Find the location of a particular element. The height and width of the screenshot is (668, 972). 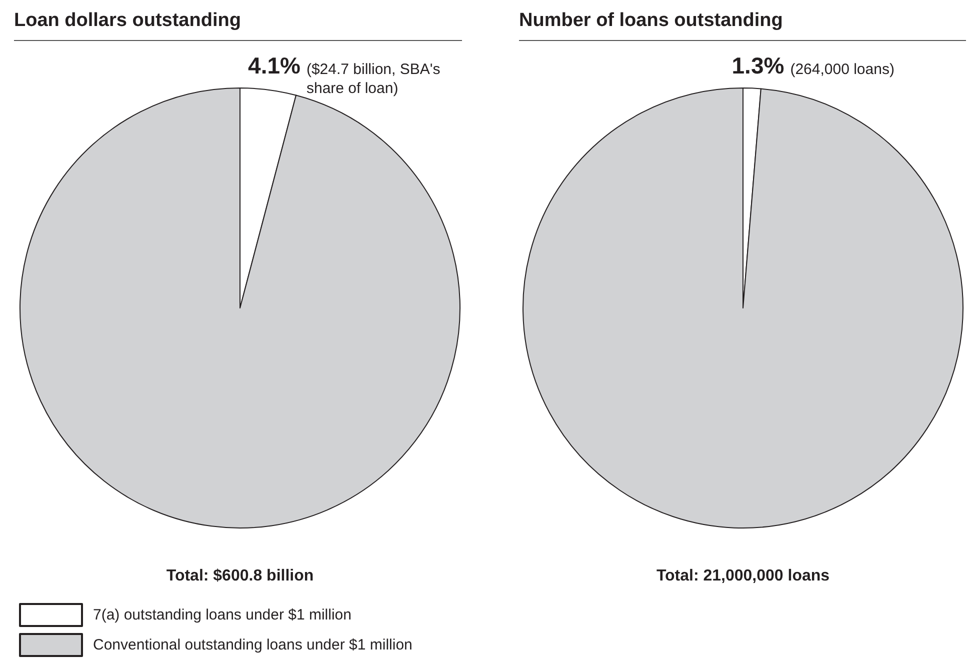

data-label: 1.3% is located at coordinates (758, 65).